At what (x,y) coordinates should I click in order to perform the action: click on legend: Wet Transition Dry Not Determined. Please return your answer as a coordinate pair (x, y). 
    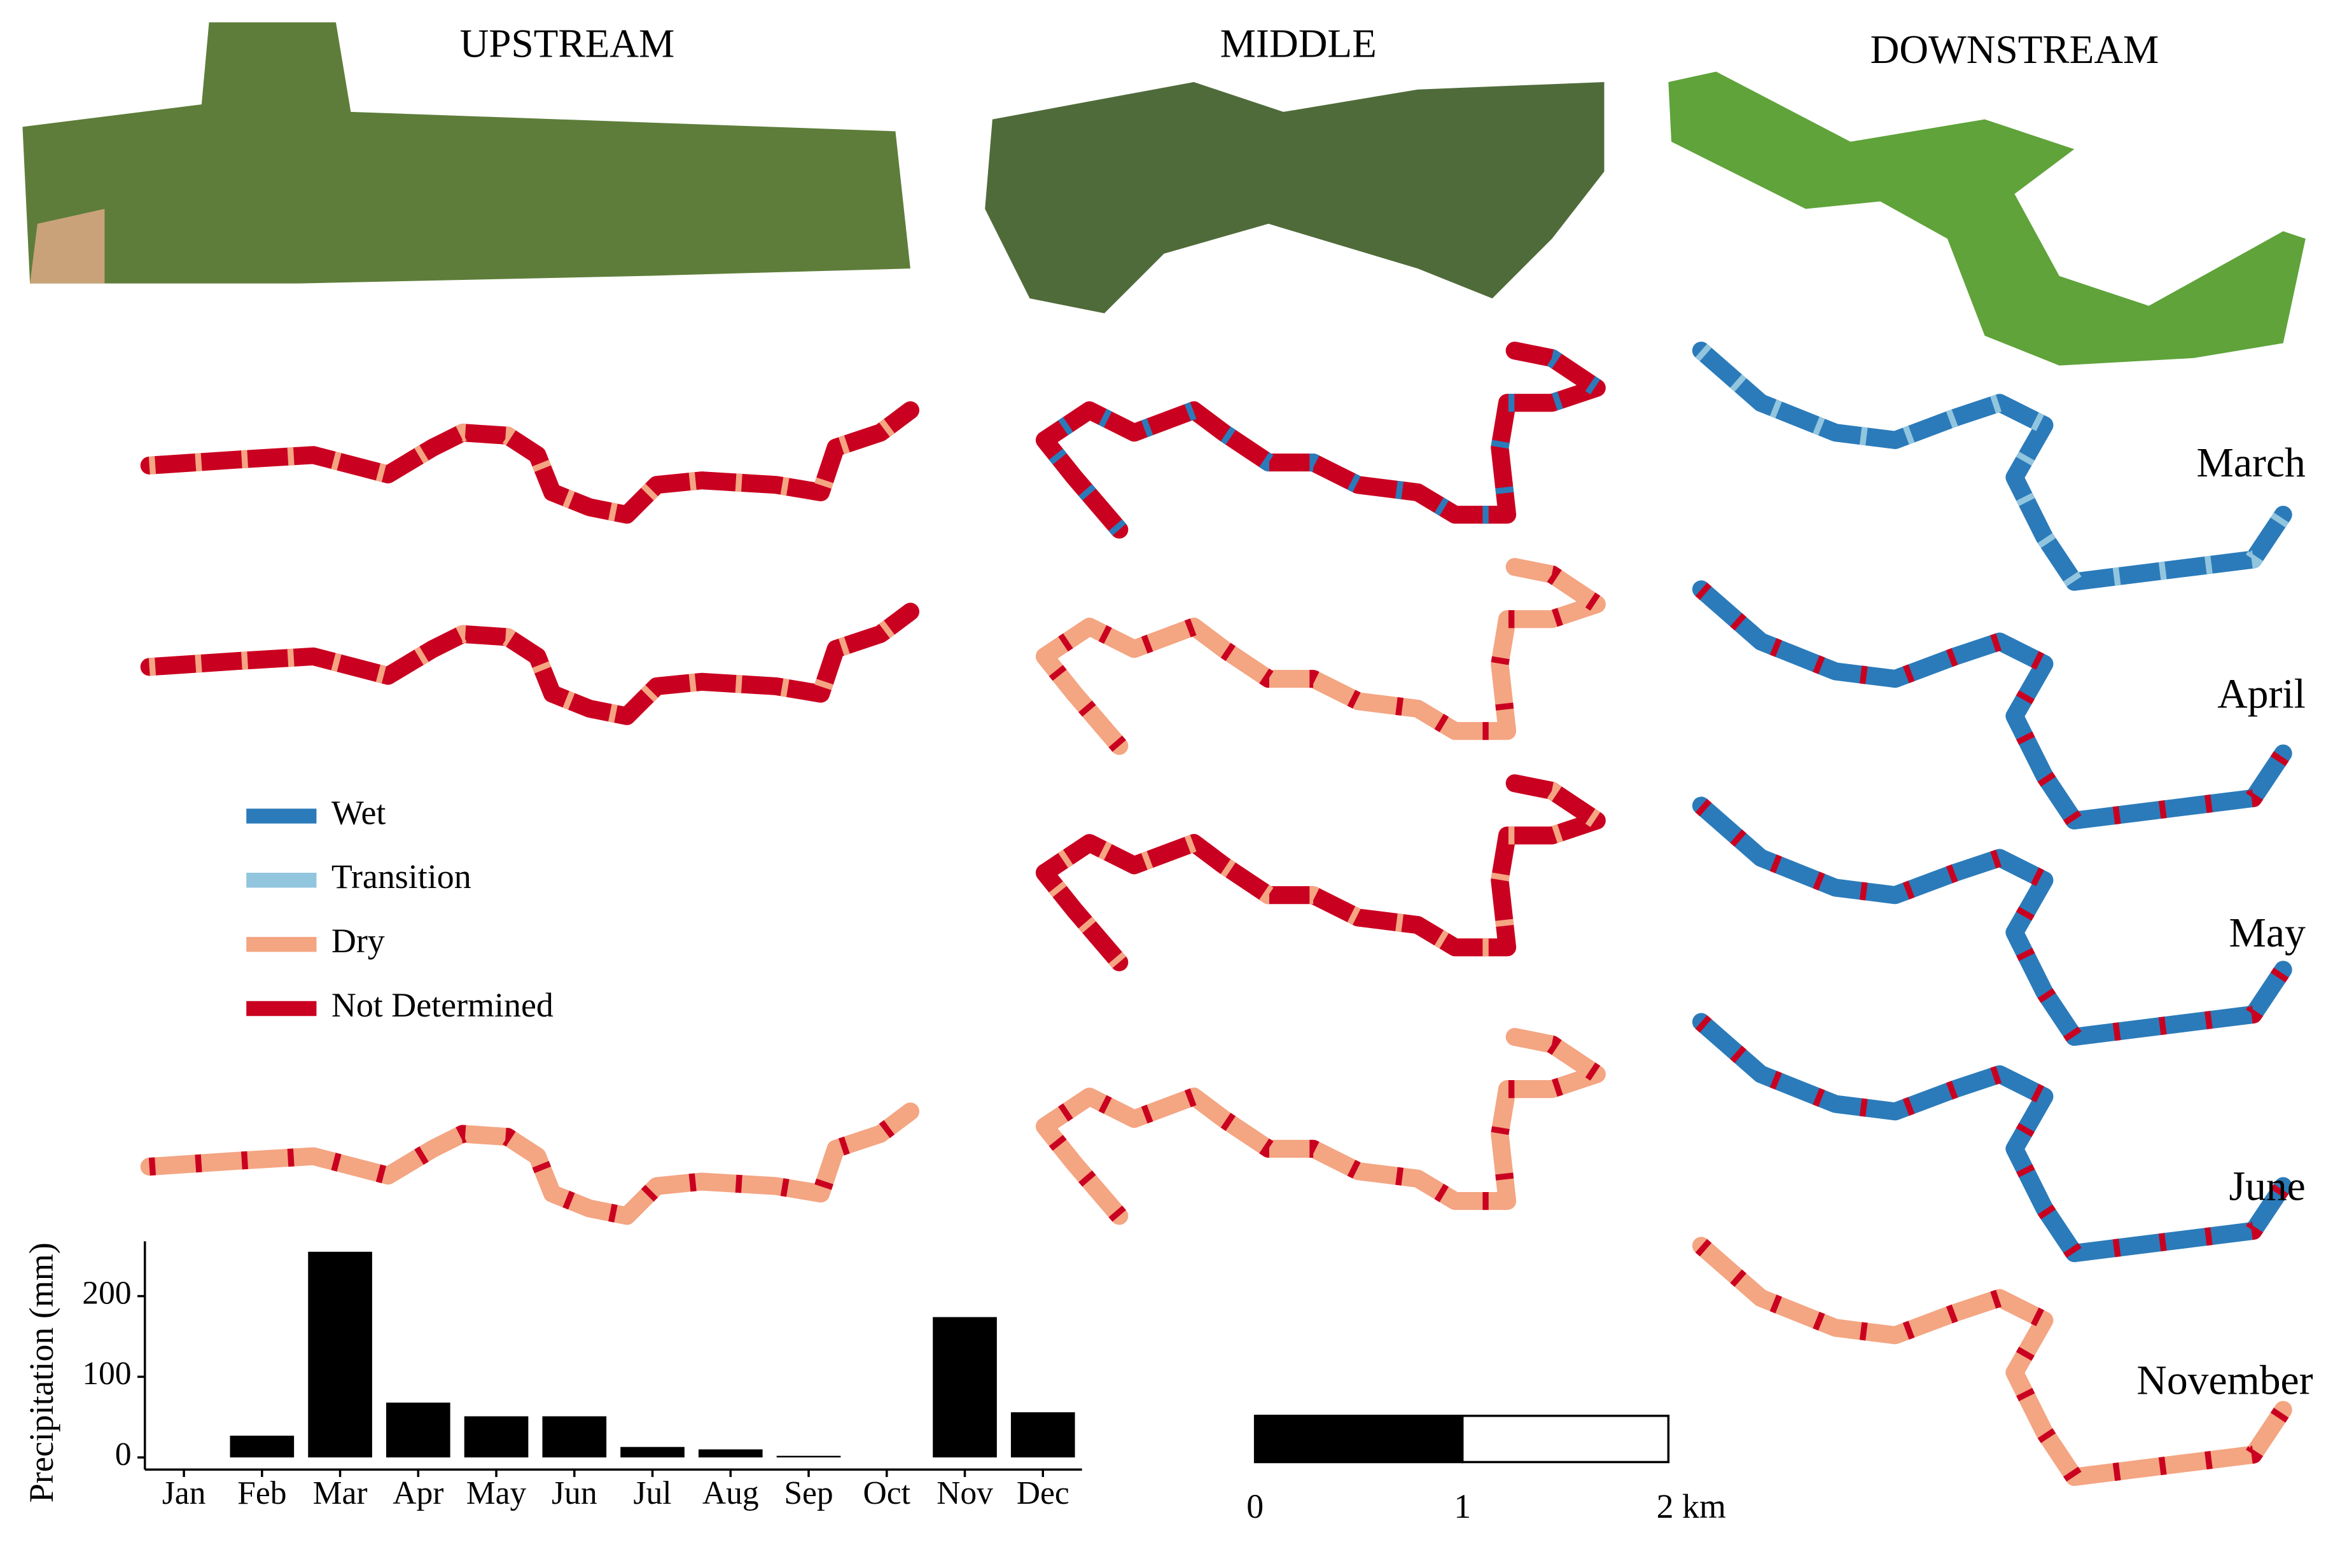
    Looking at the image, I should click on (400, 908).